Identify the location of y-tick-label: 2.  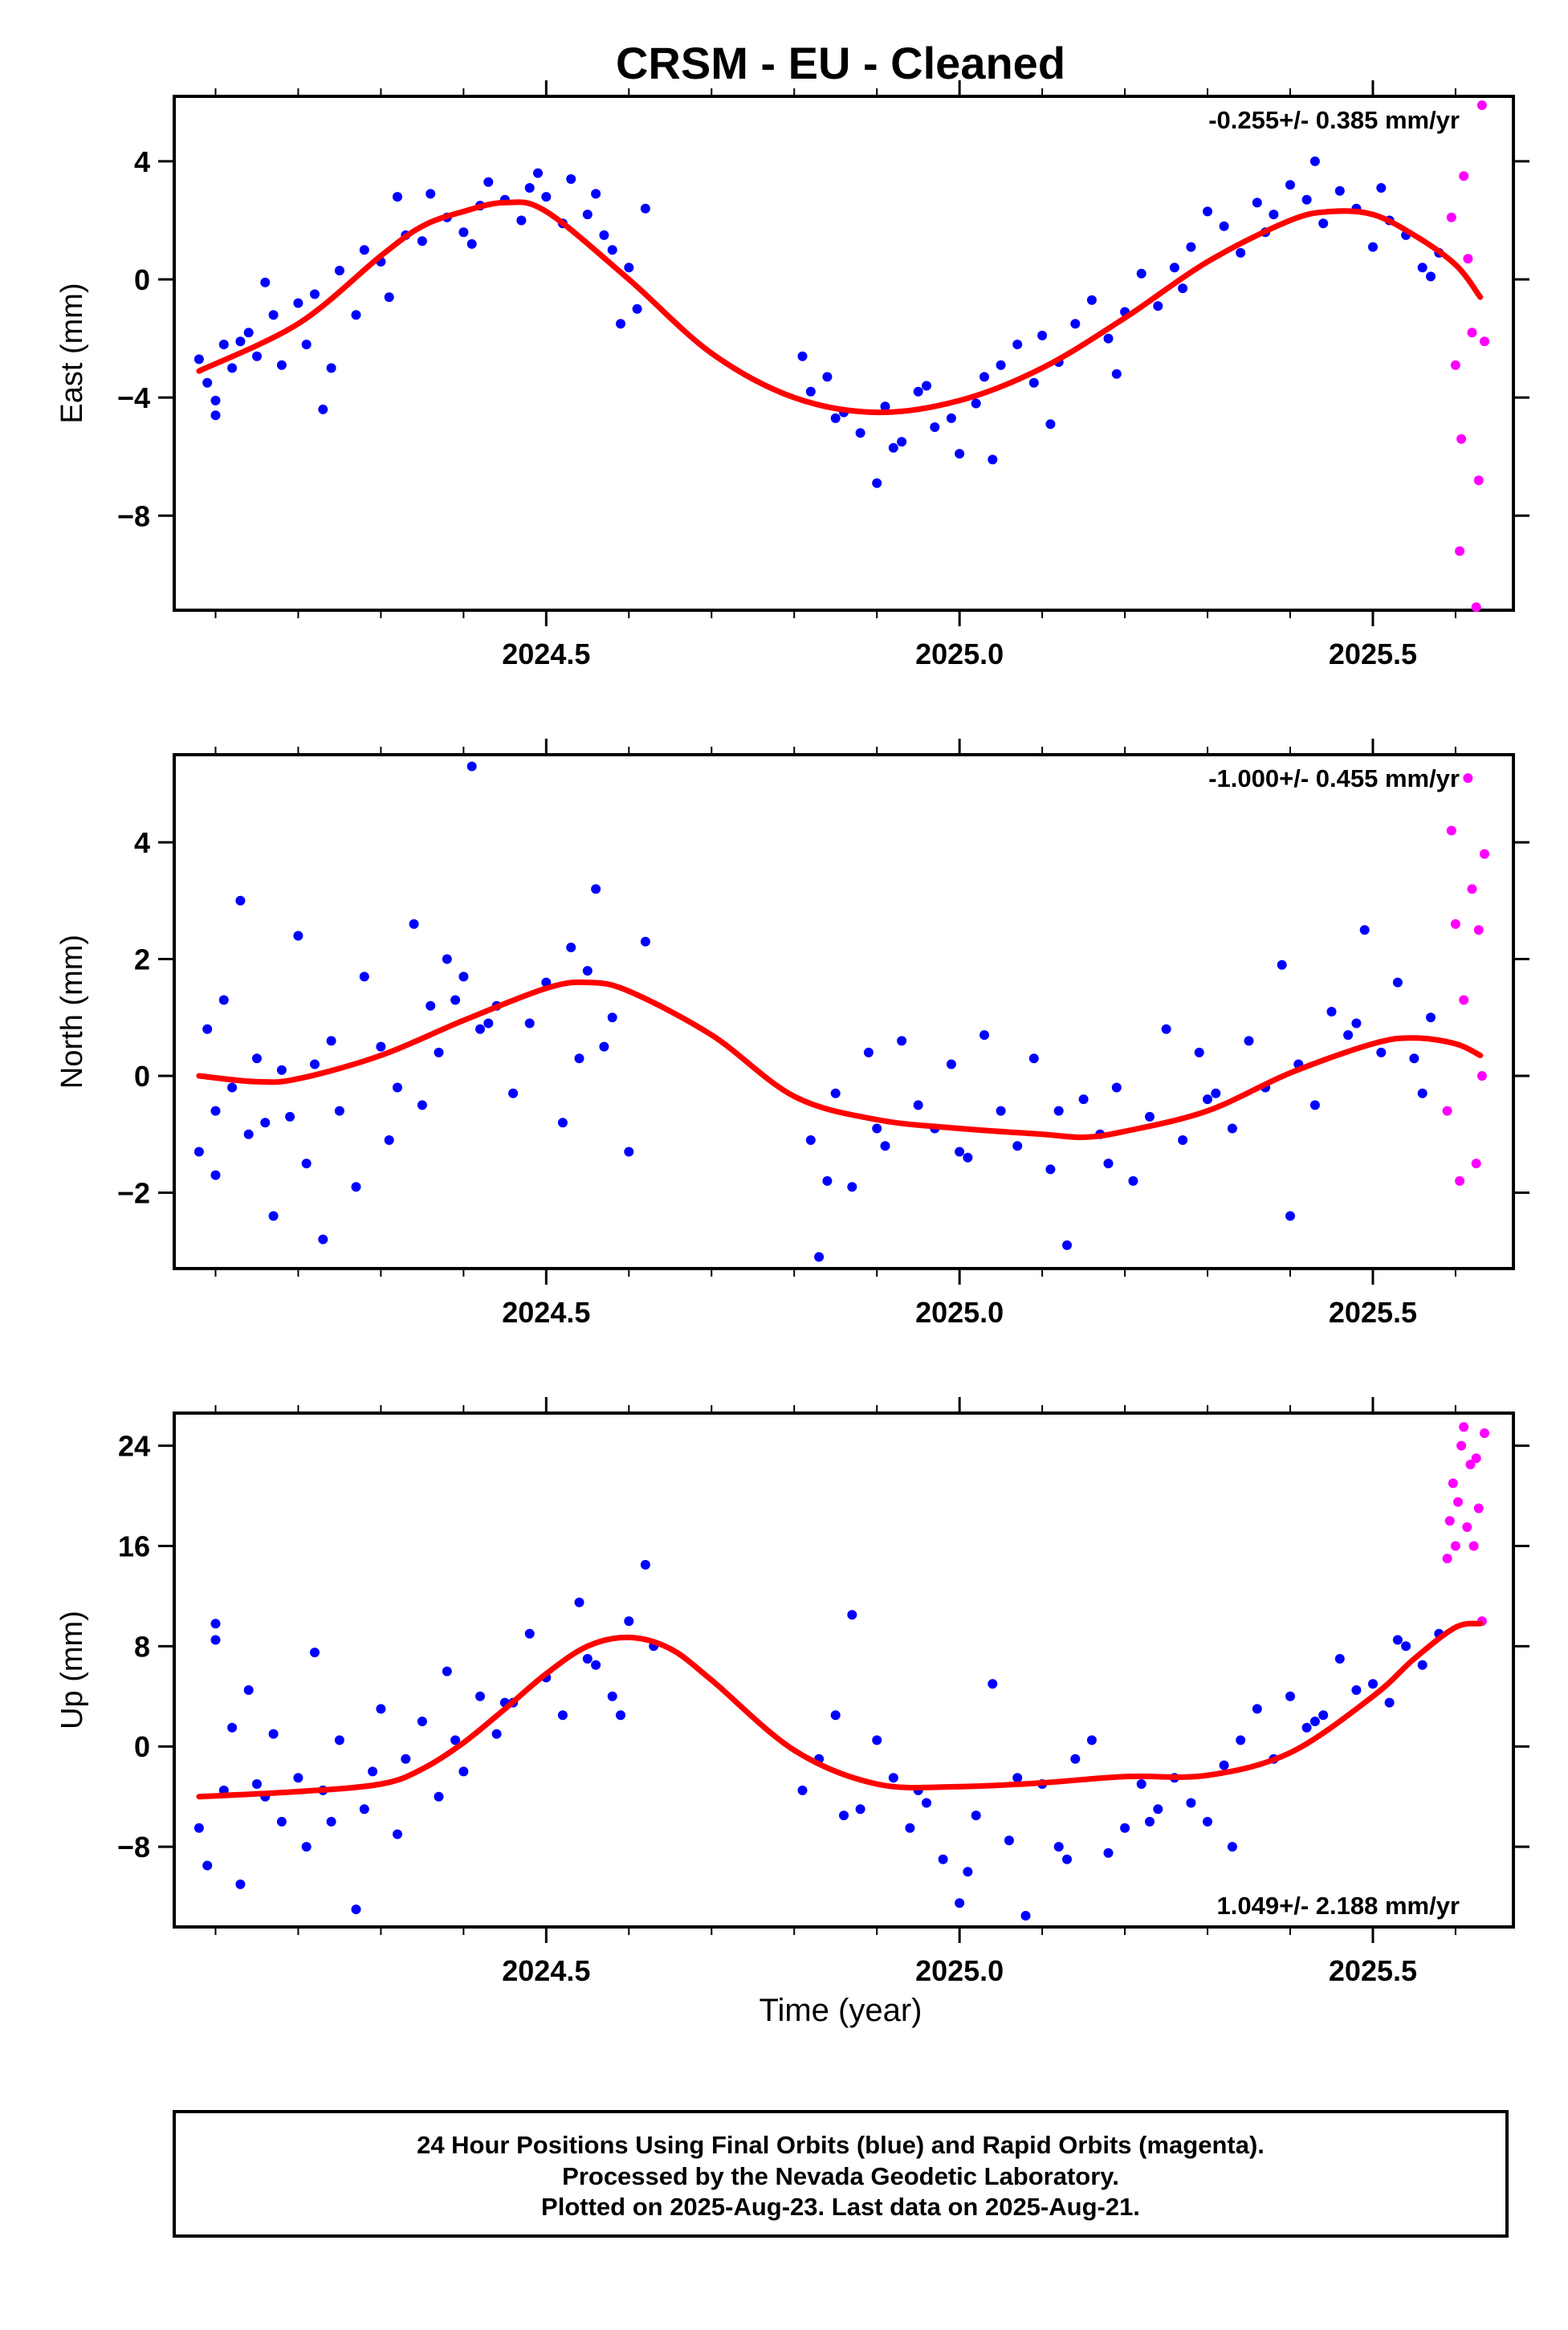
(142, 959).